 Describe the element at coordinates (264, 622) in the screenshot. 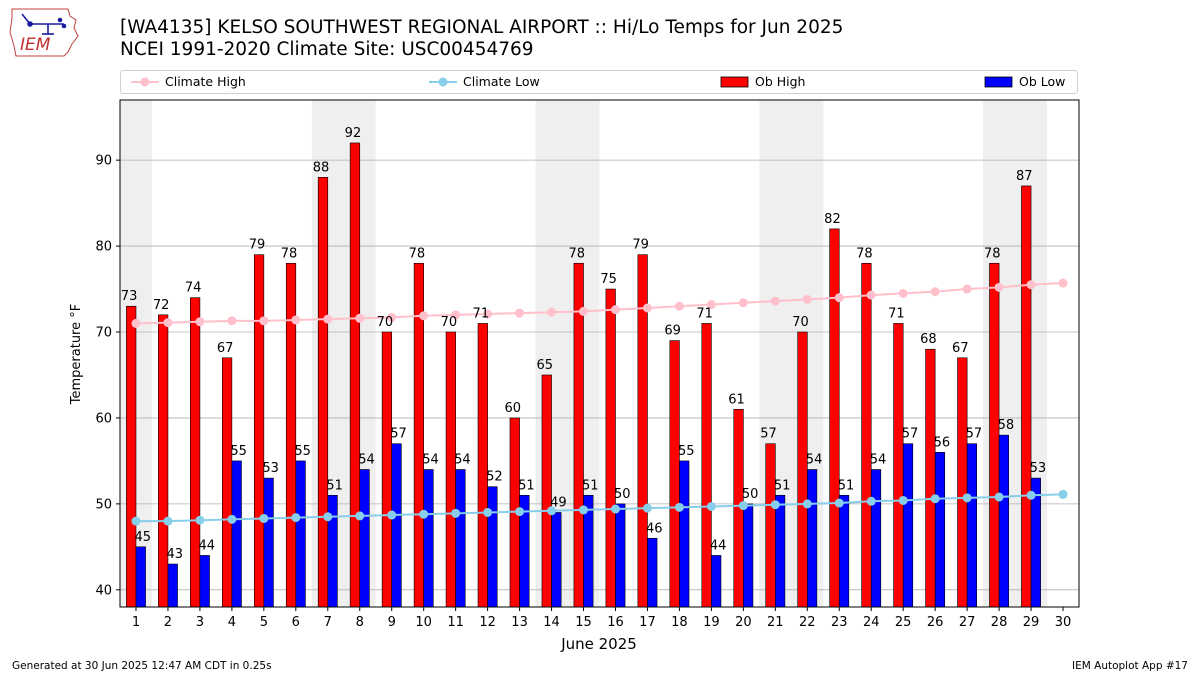

I see `x-tick-label-5: 5` at that location.